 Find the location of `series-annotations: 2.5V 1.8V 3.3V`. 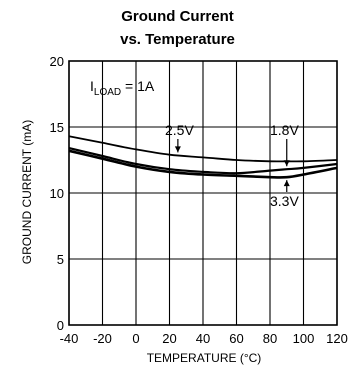

series-annotations: 2.5V 1.8V 3.3V is located at coordinates (232, 165).